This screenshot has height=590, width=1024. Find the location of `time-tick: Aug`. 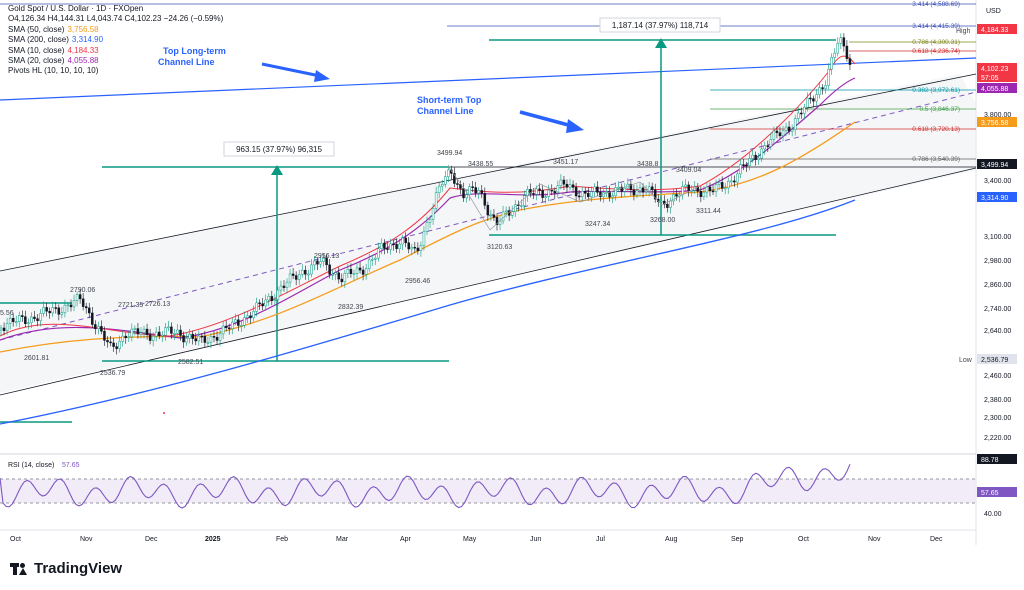

time-tick: Aug is located at coordinates (671, 539).